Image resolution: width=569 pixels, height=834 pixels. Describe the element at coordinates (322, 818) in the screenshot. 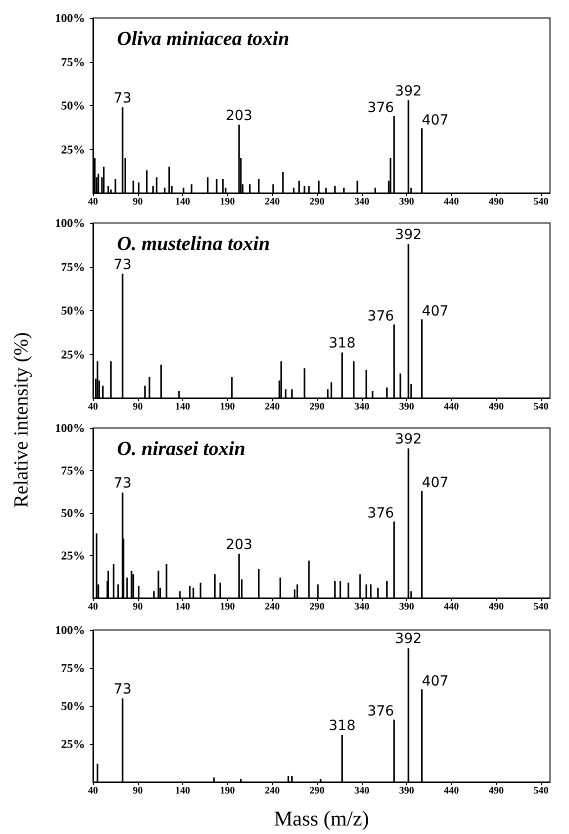

I see `x-axis-title: Mass (m/z)` at that location.